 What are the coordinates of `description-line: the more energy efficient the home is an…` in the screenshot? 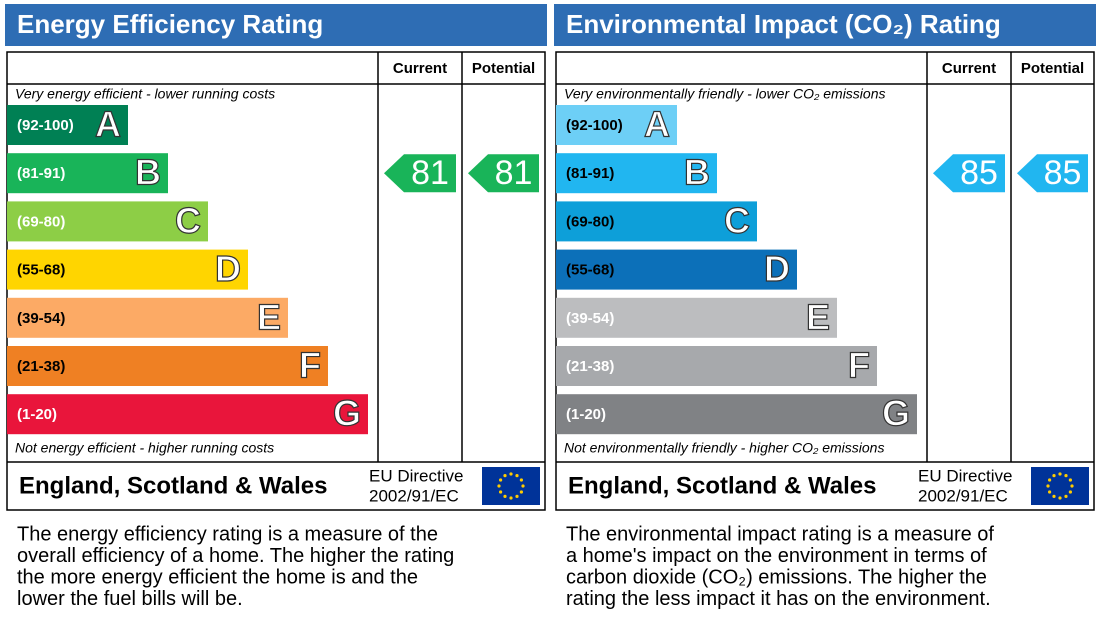 It's located at (217, 577).